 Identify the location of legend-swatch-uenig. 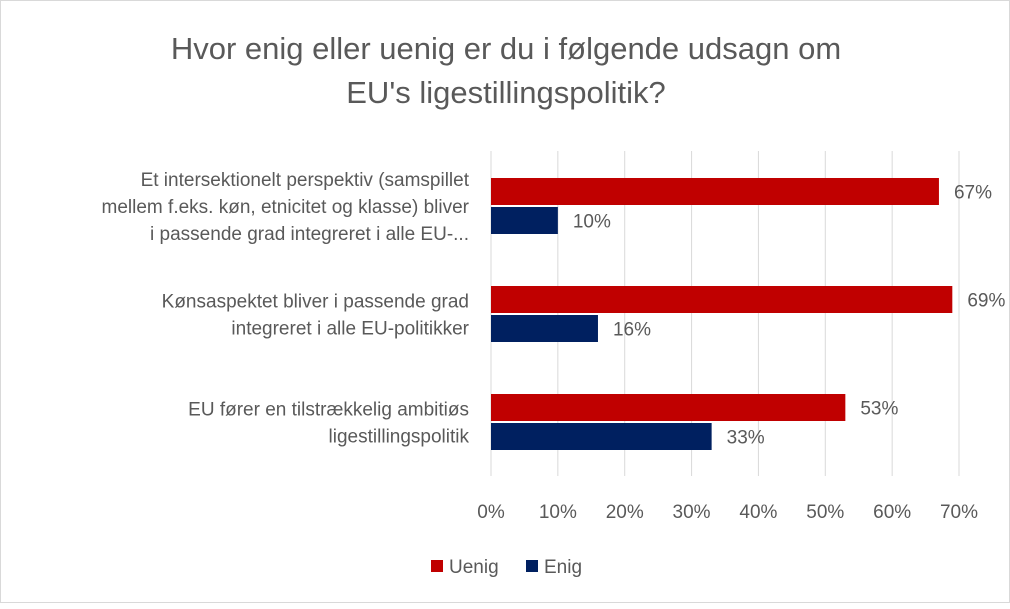
(437, 566).